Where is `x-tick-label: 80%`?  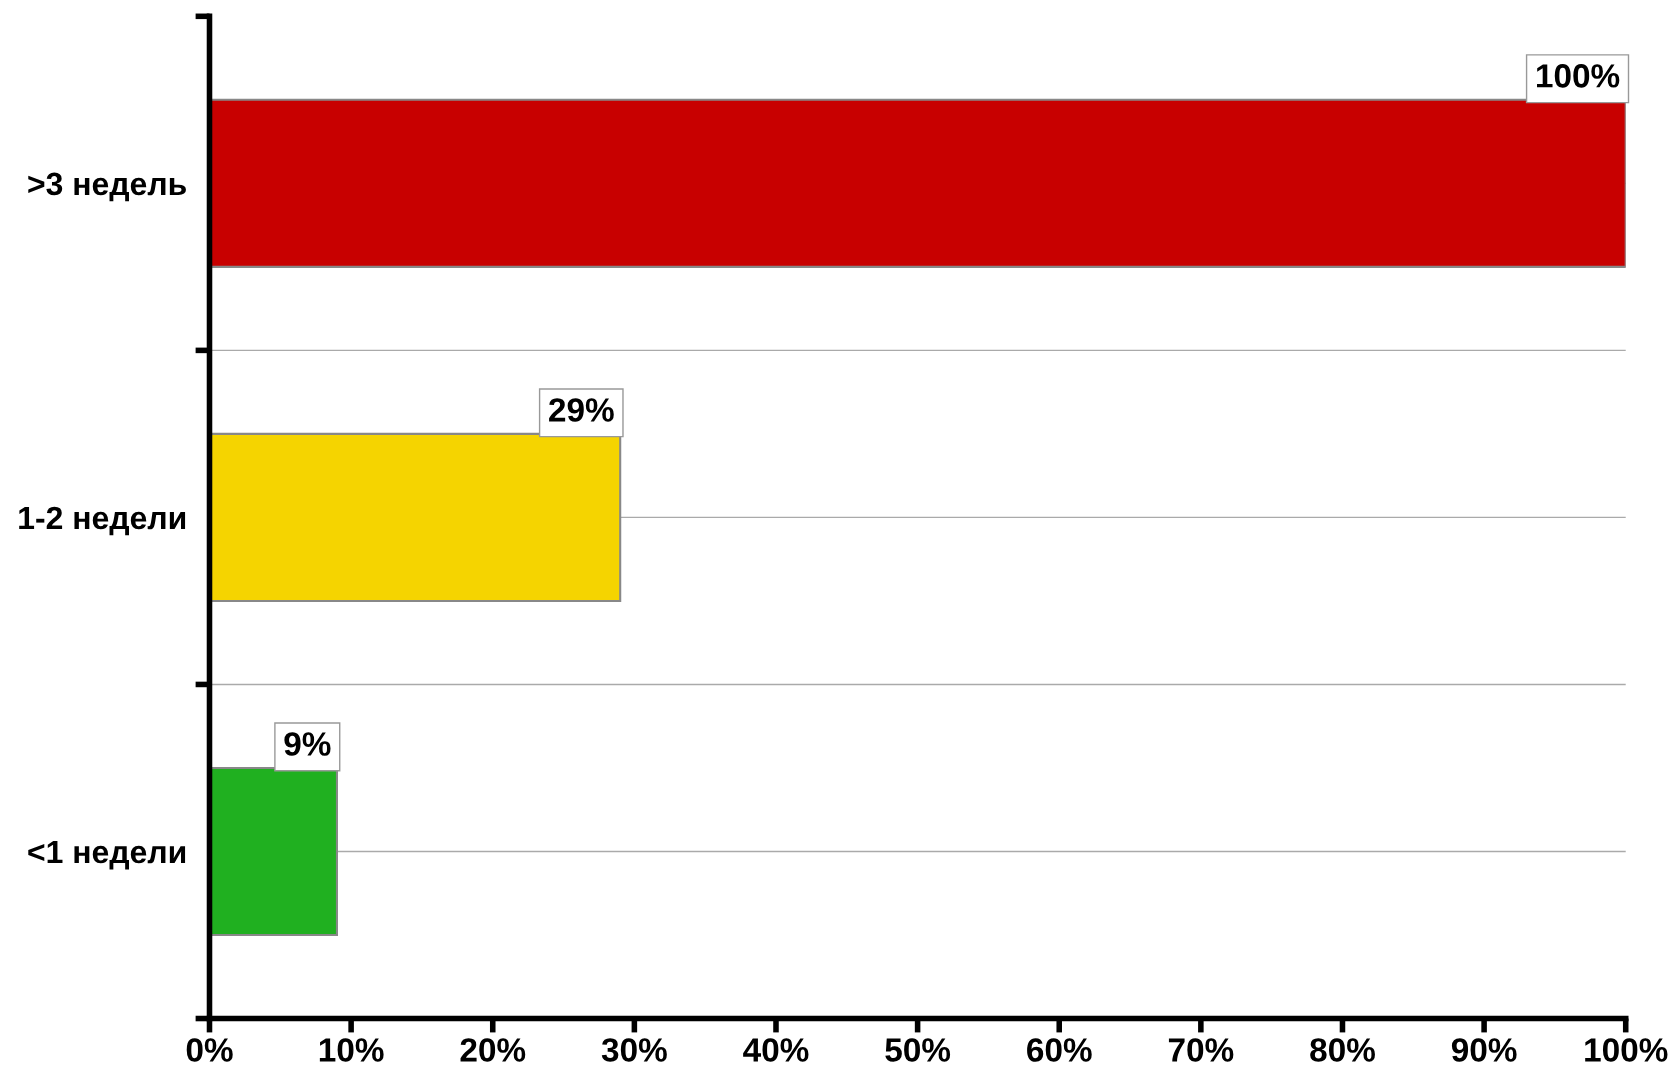
x-tick-label: 80% is located at coordinates (1342, 1050).